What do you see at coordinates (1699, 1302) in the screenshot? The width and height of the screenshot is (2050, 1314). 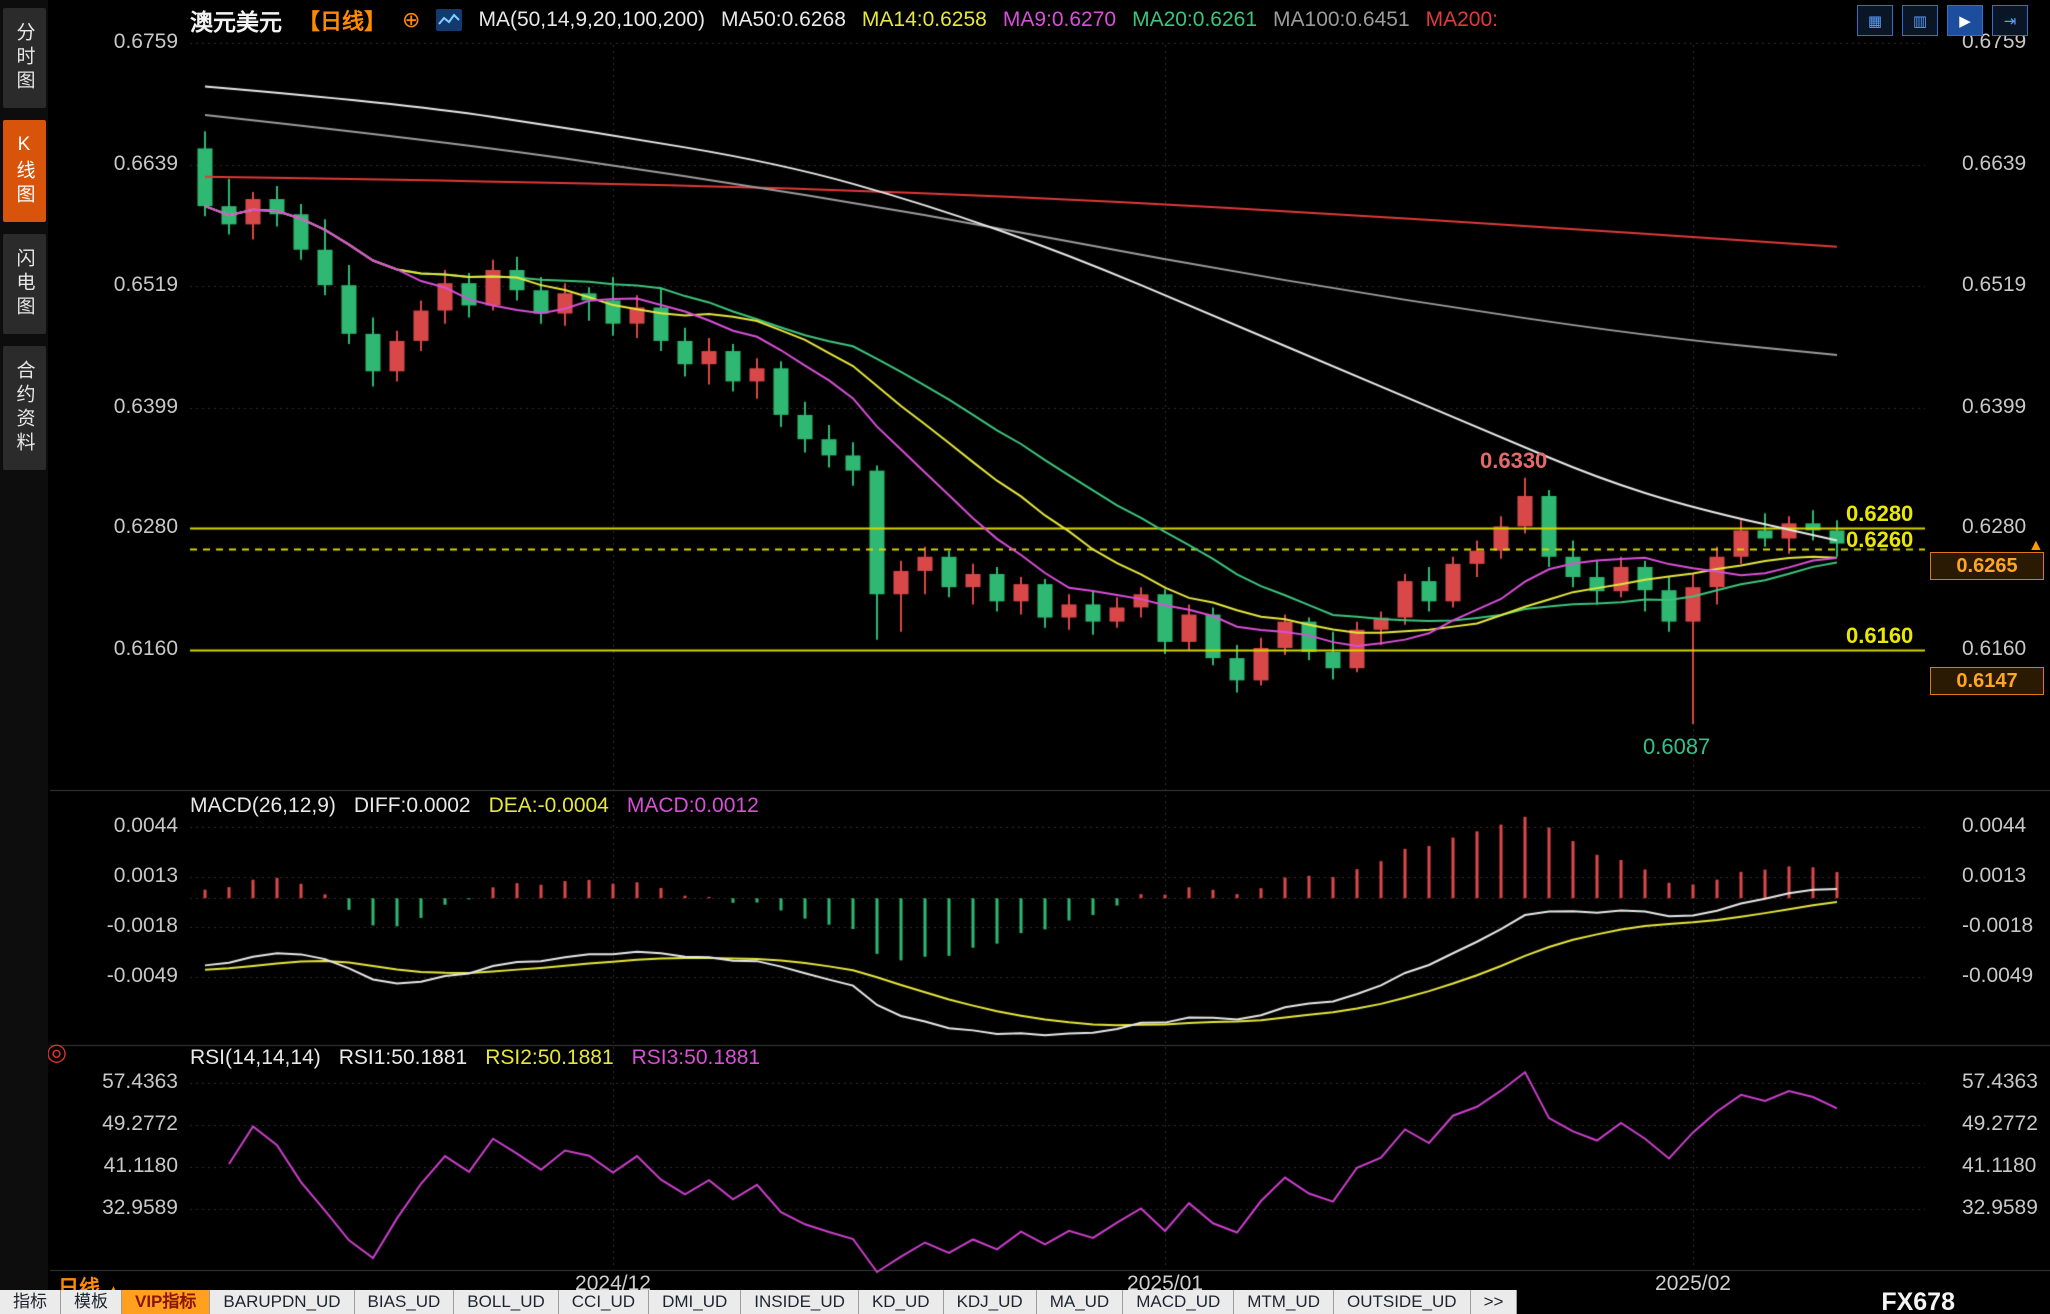 I see `tabbar-spacer` at bounding box center [1699, 1302].